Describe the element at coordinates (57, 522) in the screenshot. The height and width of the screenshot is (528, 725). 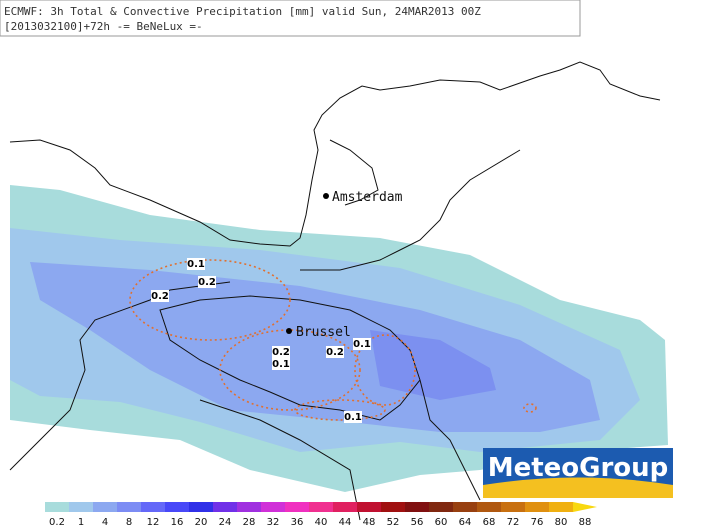
I see `legend-tick-label: 0.2` at that location.